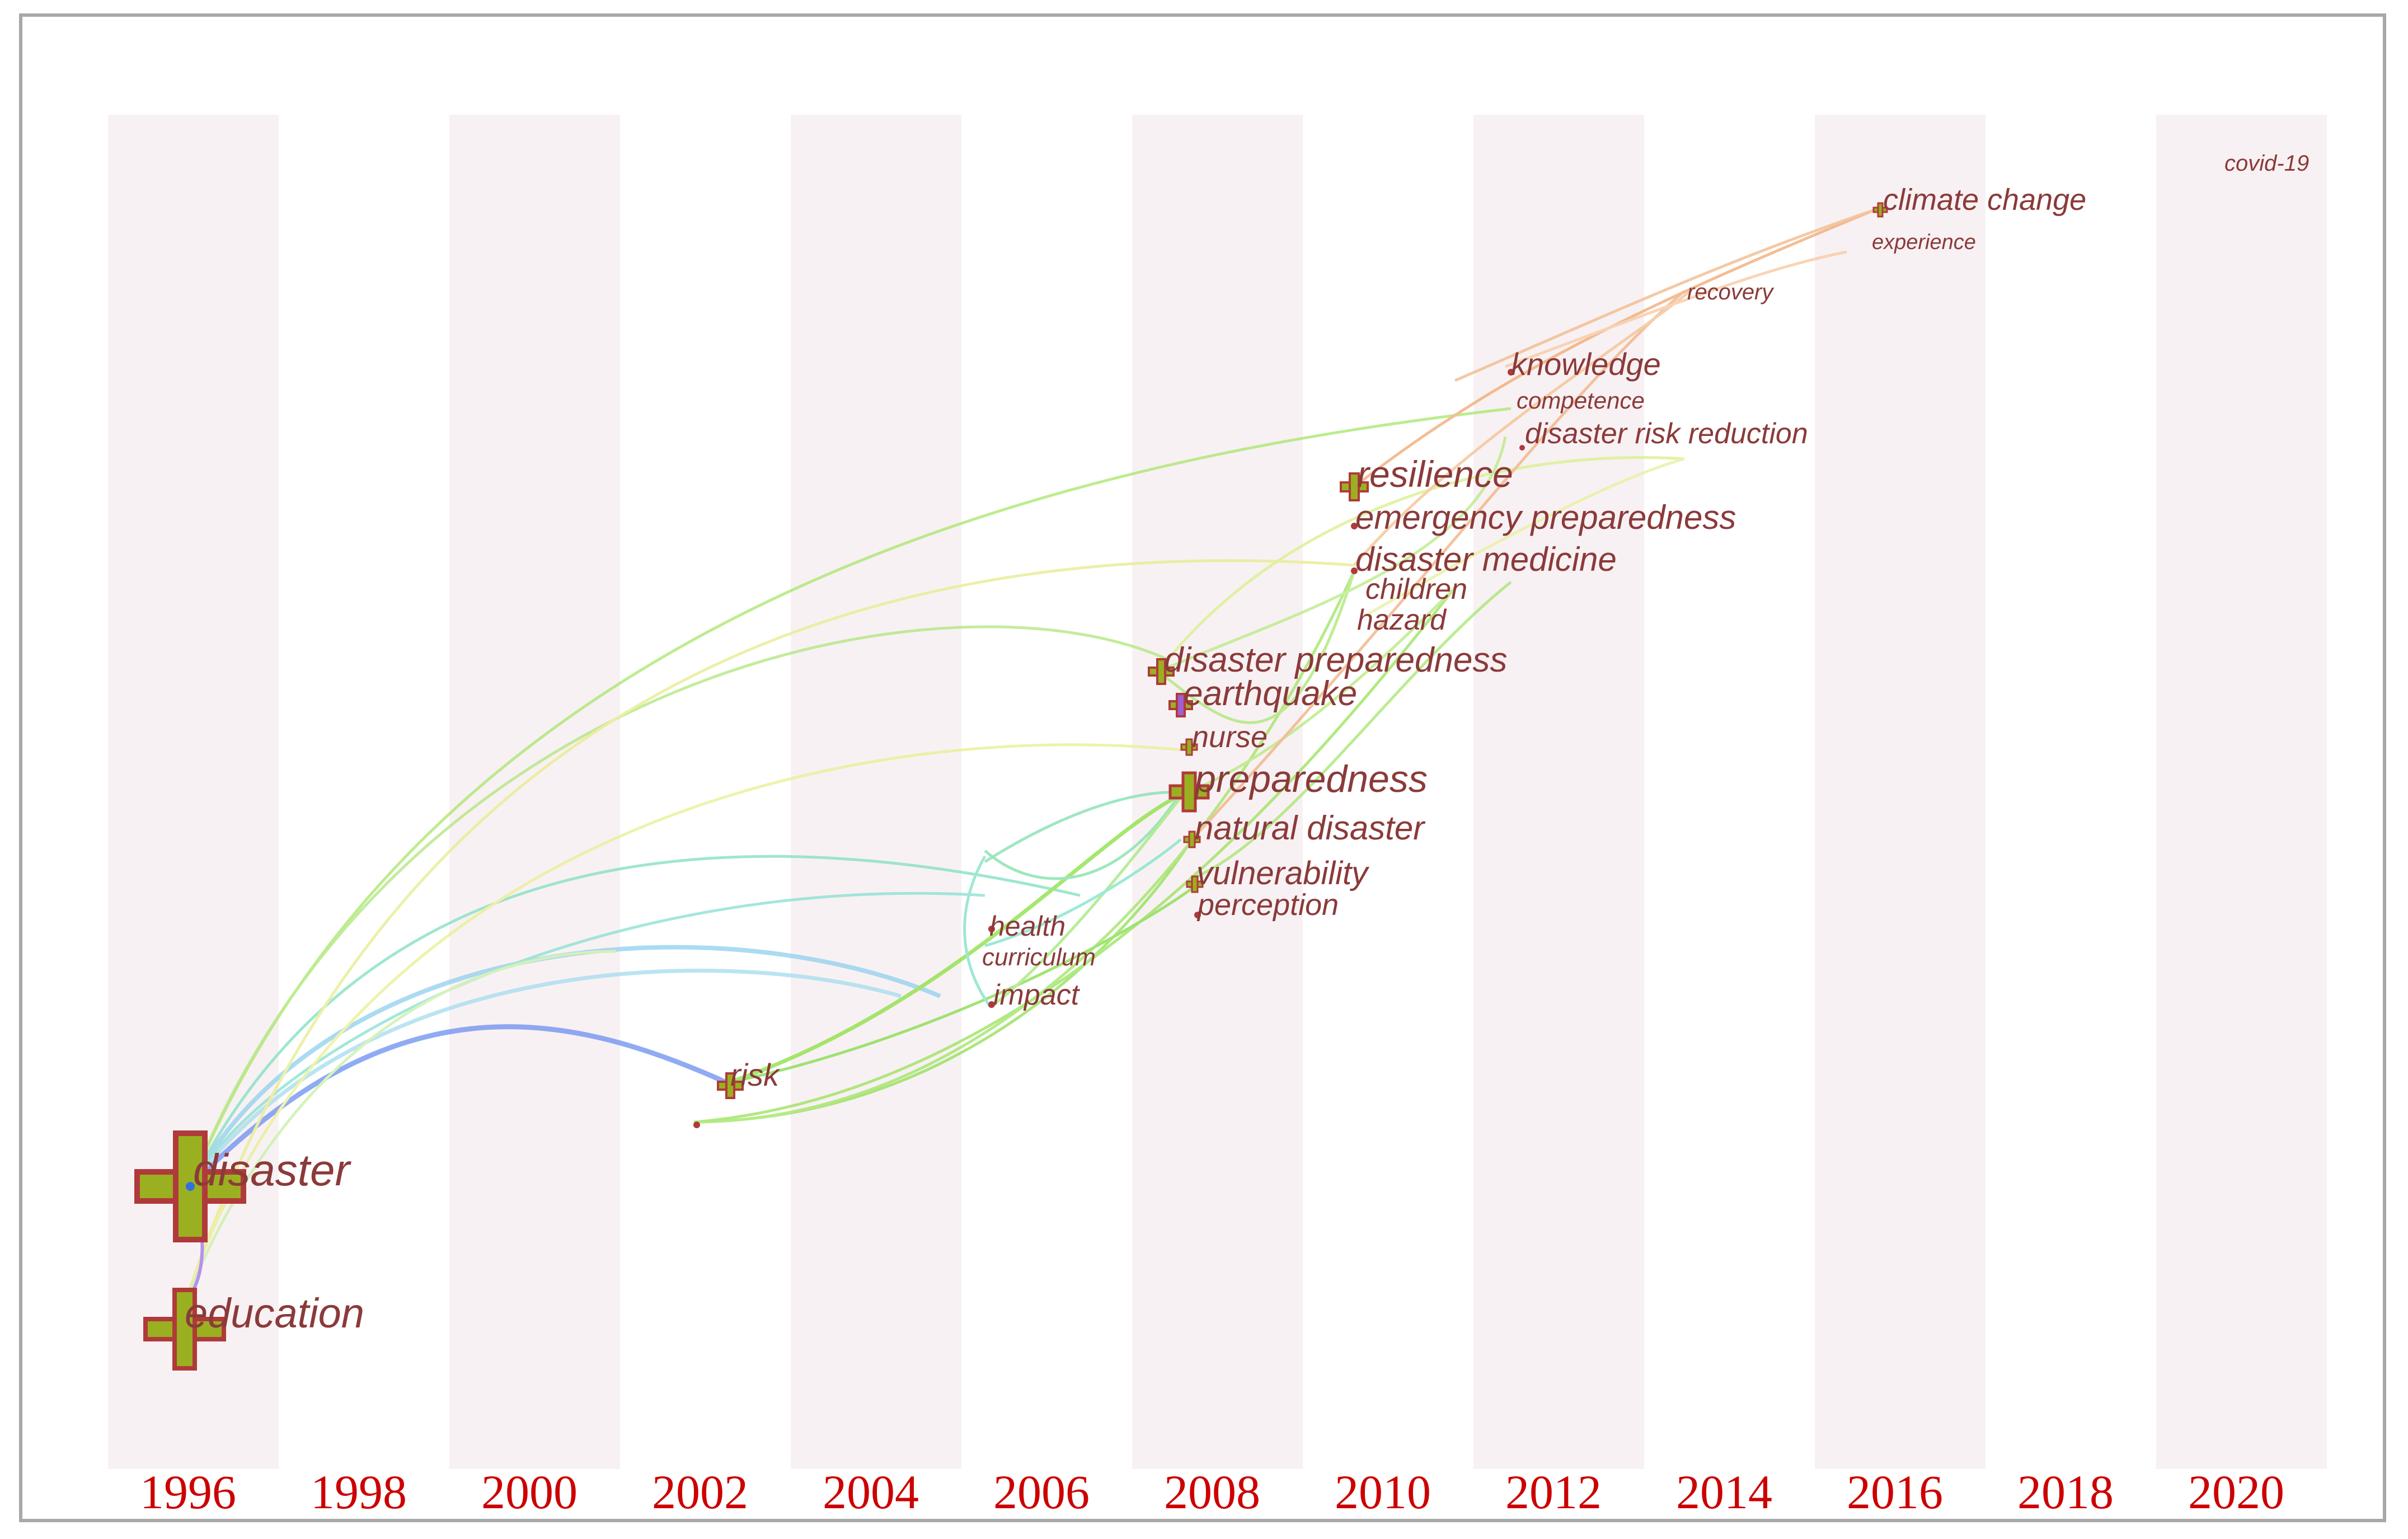  Describe the element at coordinates (1310, 828) in the screenshot. I see `keyword-natural-disaster: natural disaster` at that location.